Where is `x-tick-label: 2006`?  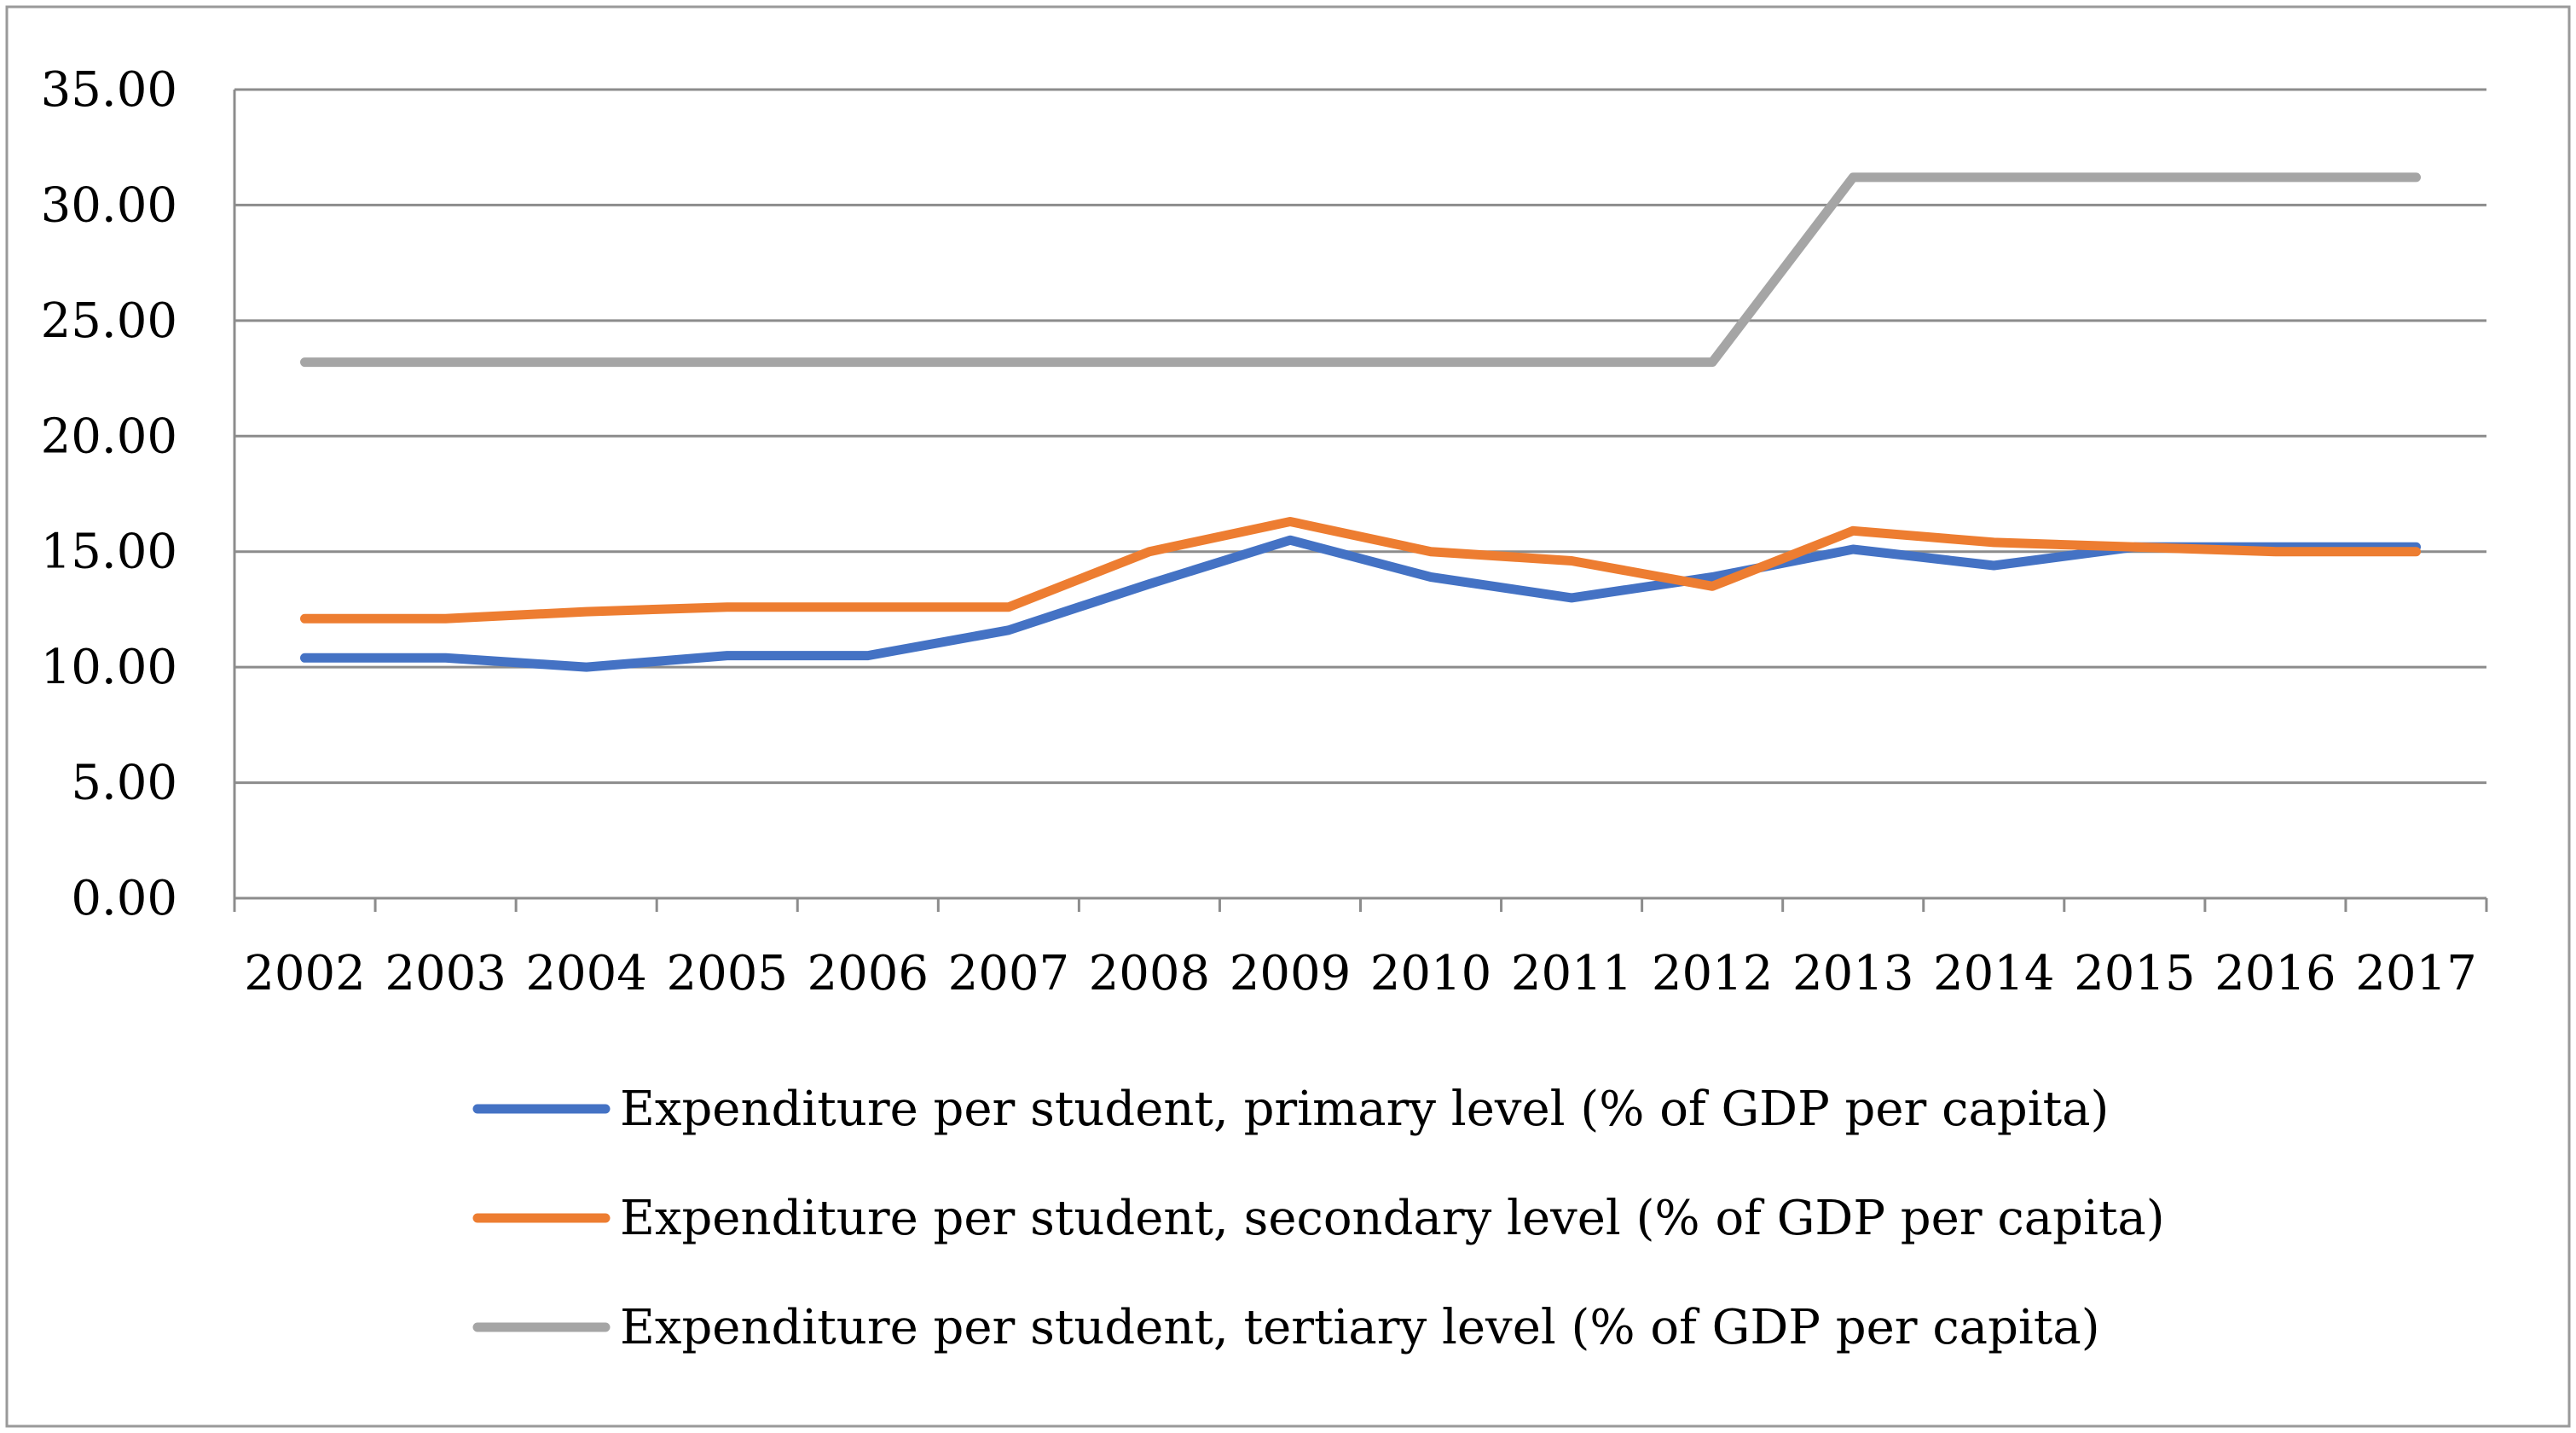 x-tick-label: 2006 is located at coordinates (869, 973).